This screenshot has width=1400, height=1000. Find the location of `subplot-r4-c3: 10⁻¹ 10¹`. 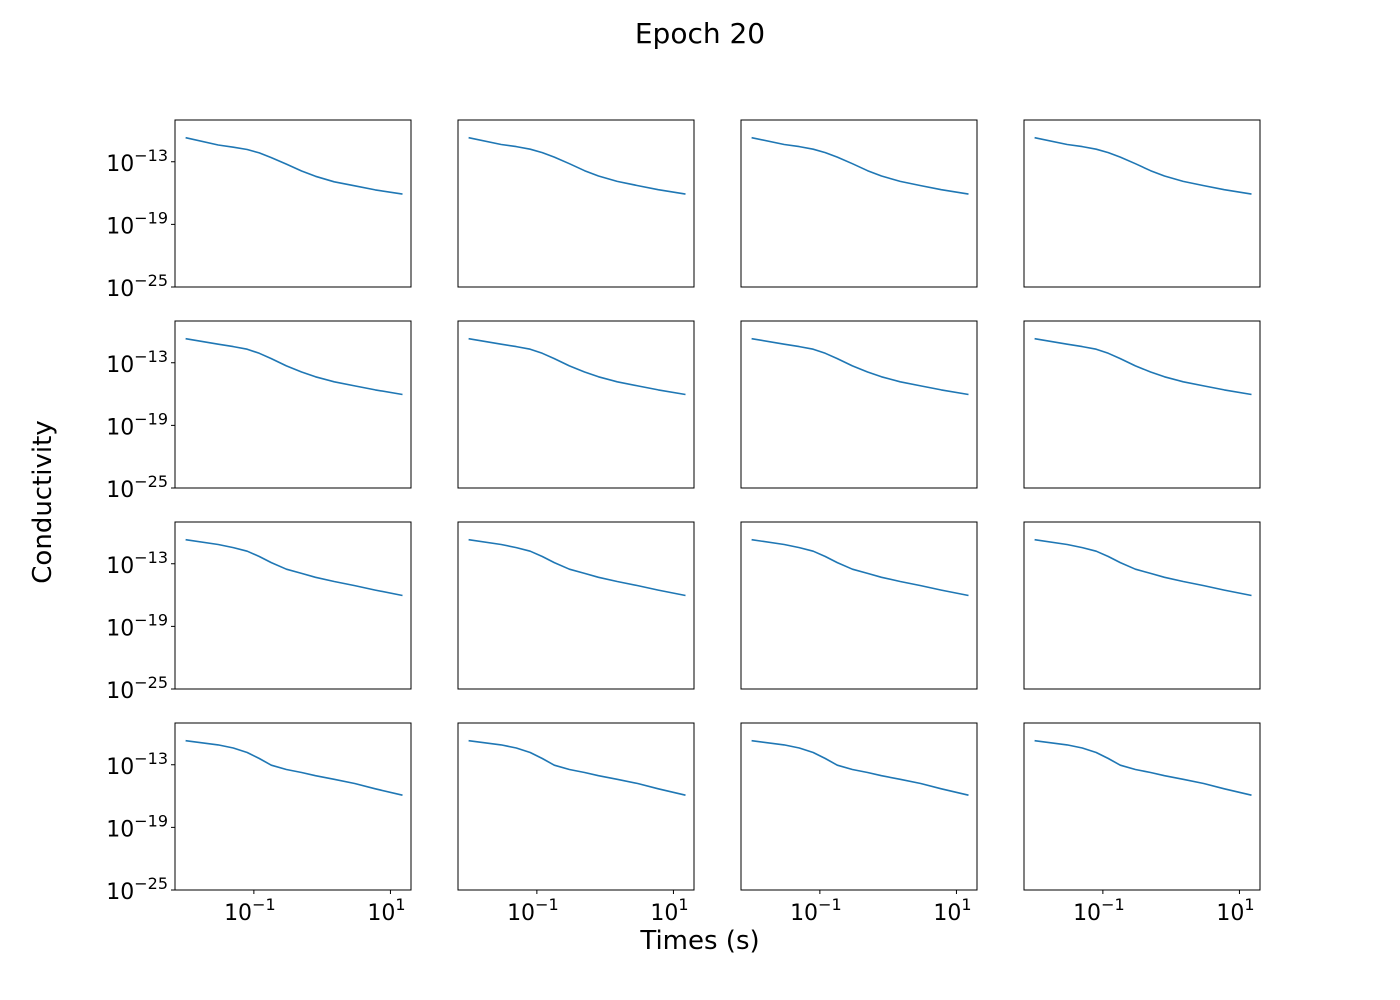

subplot-r4-c3: 10⁻¹ 10¹ is located at coordinates (859, 824).